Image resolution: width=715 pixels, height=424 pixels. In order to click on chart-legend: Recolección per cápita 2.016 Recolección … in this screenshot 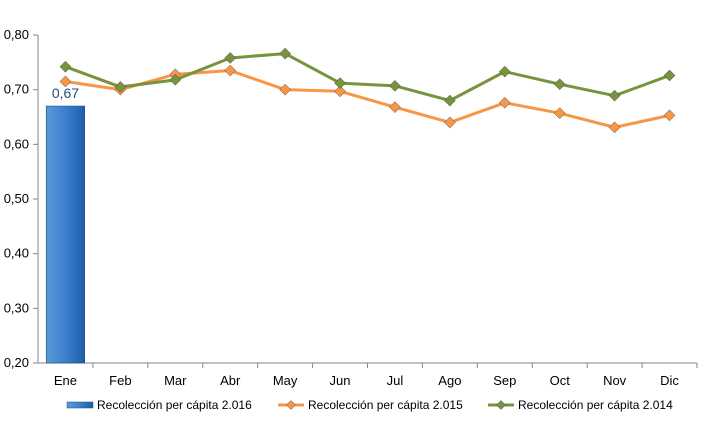, I will do `click(369, 405)`.